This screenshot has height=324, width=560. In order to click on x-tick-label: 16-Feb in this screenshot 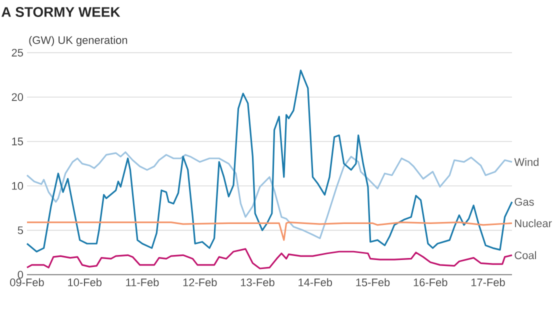, I will do `click(431, 282)`.